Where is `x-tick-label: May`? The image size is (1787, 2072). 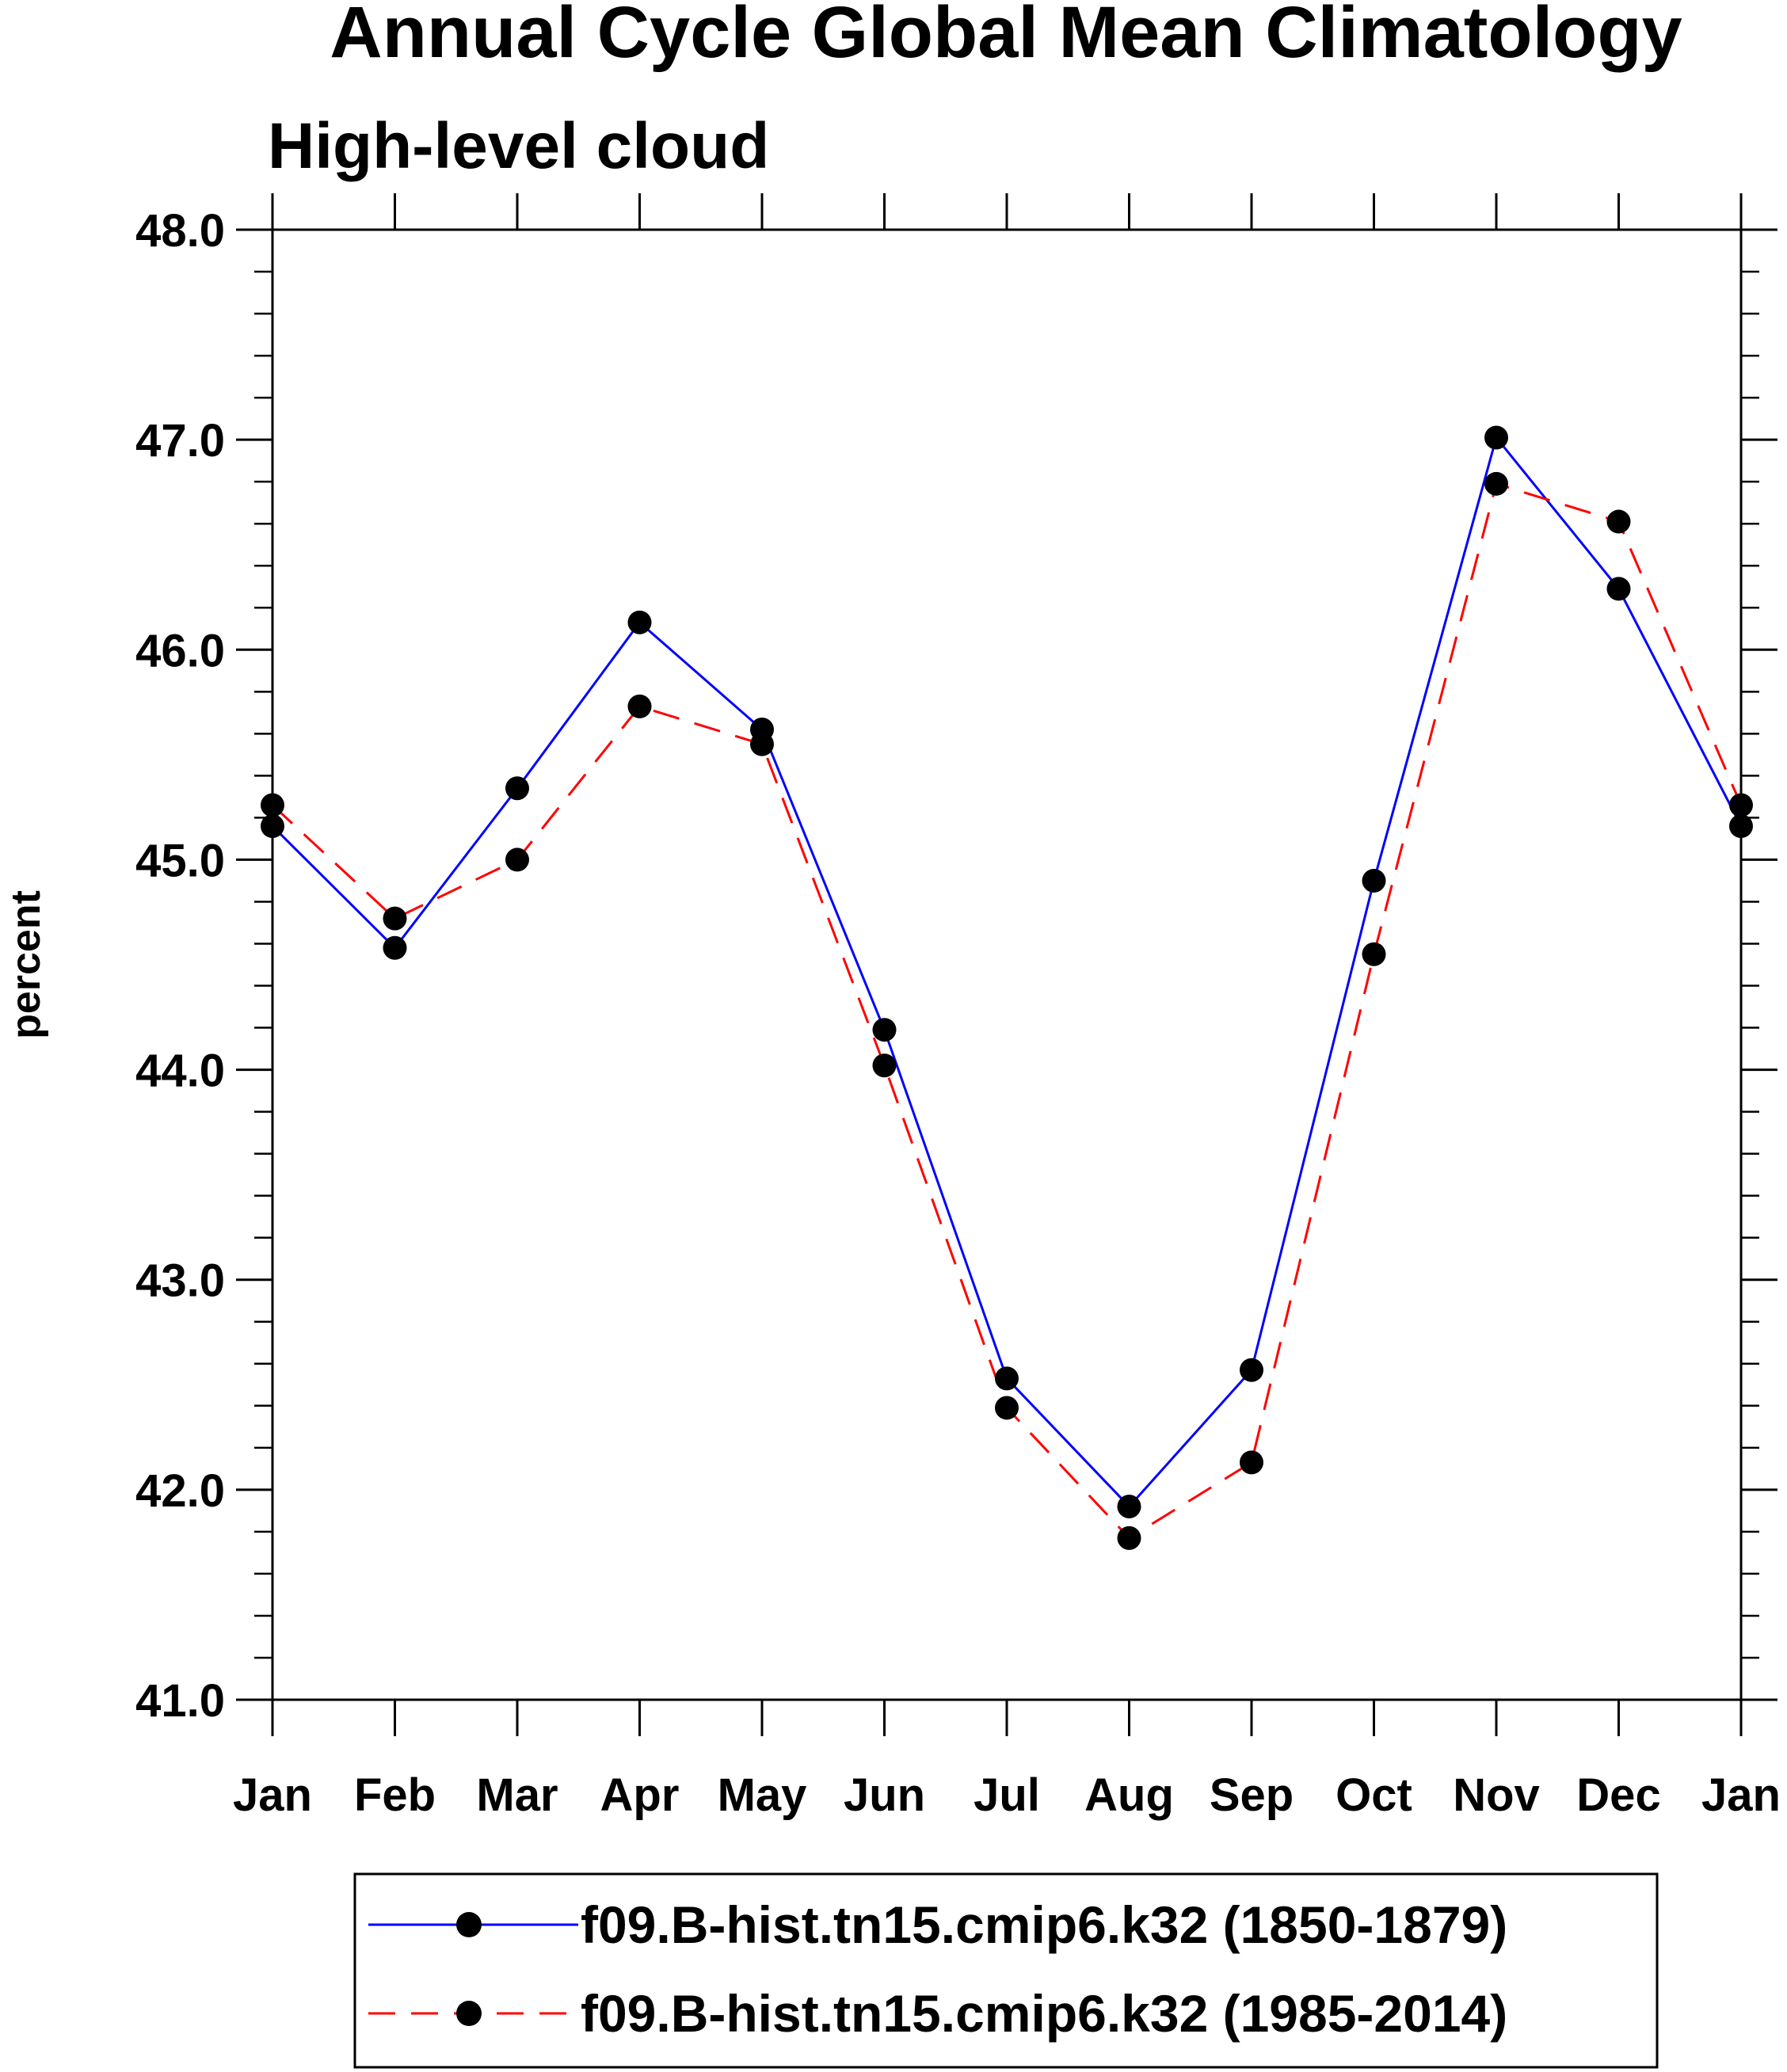 x-tick-label: May is located at coordinates (762, 1795).